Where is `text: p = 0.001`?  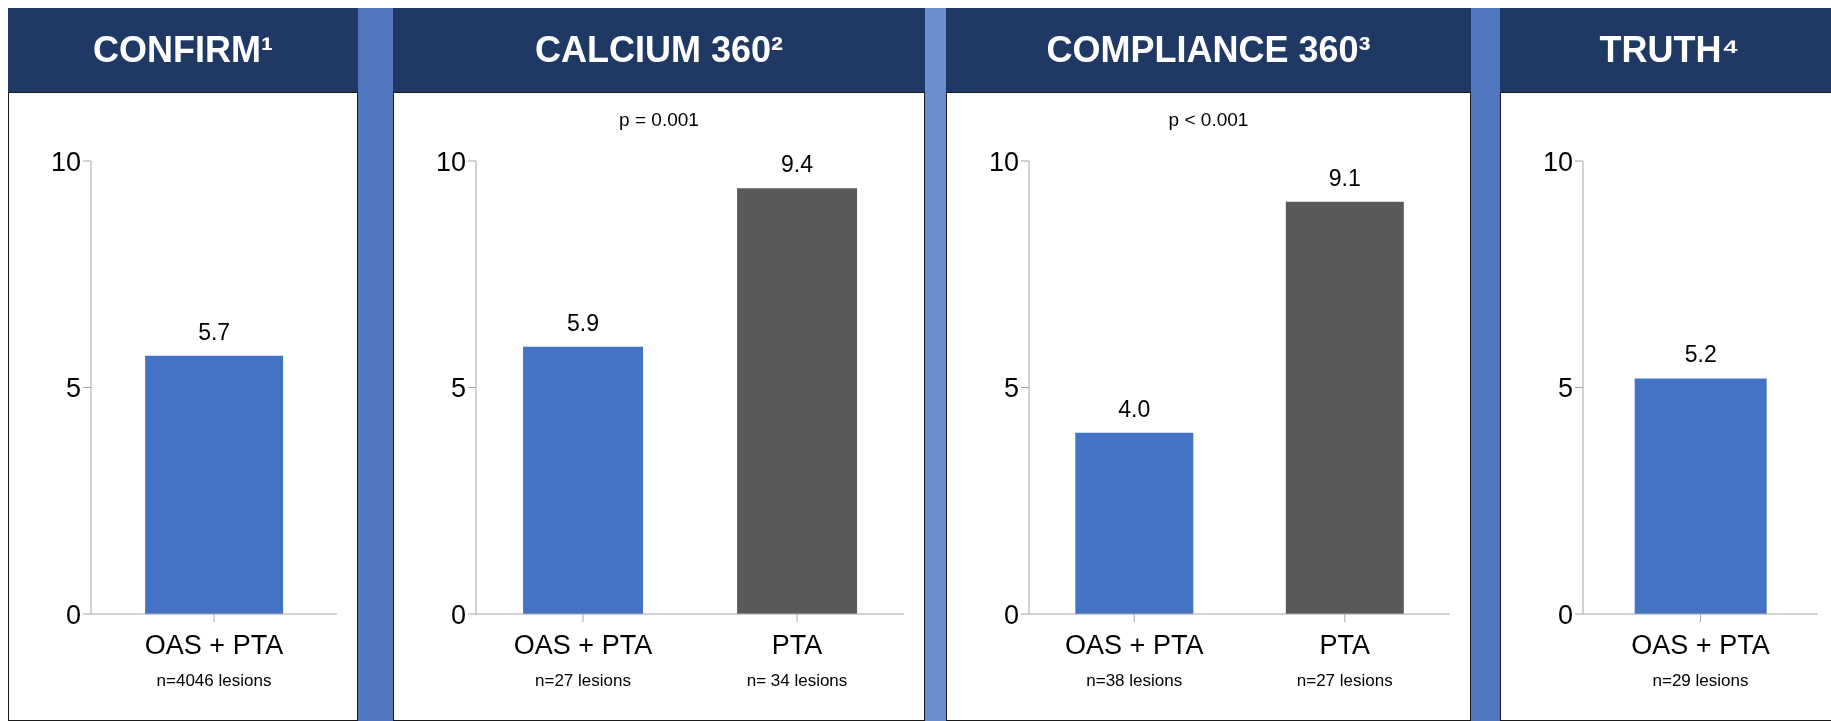
text: p = 0.001 is located at coordinates (659, 120).